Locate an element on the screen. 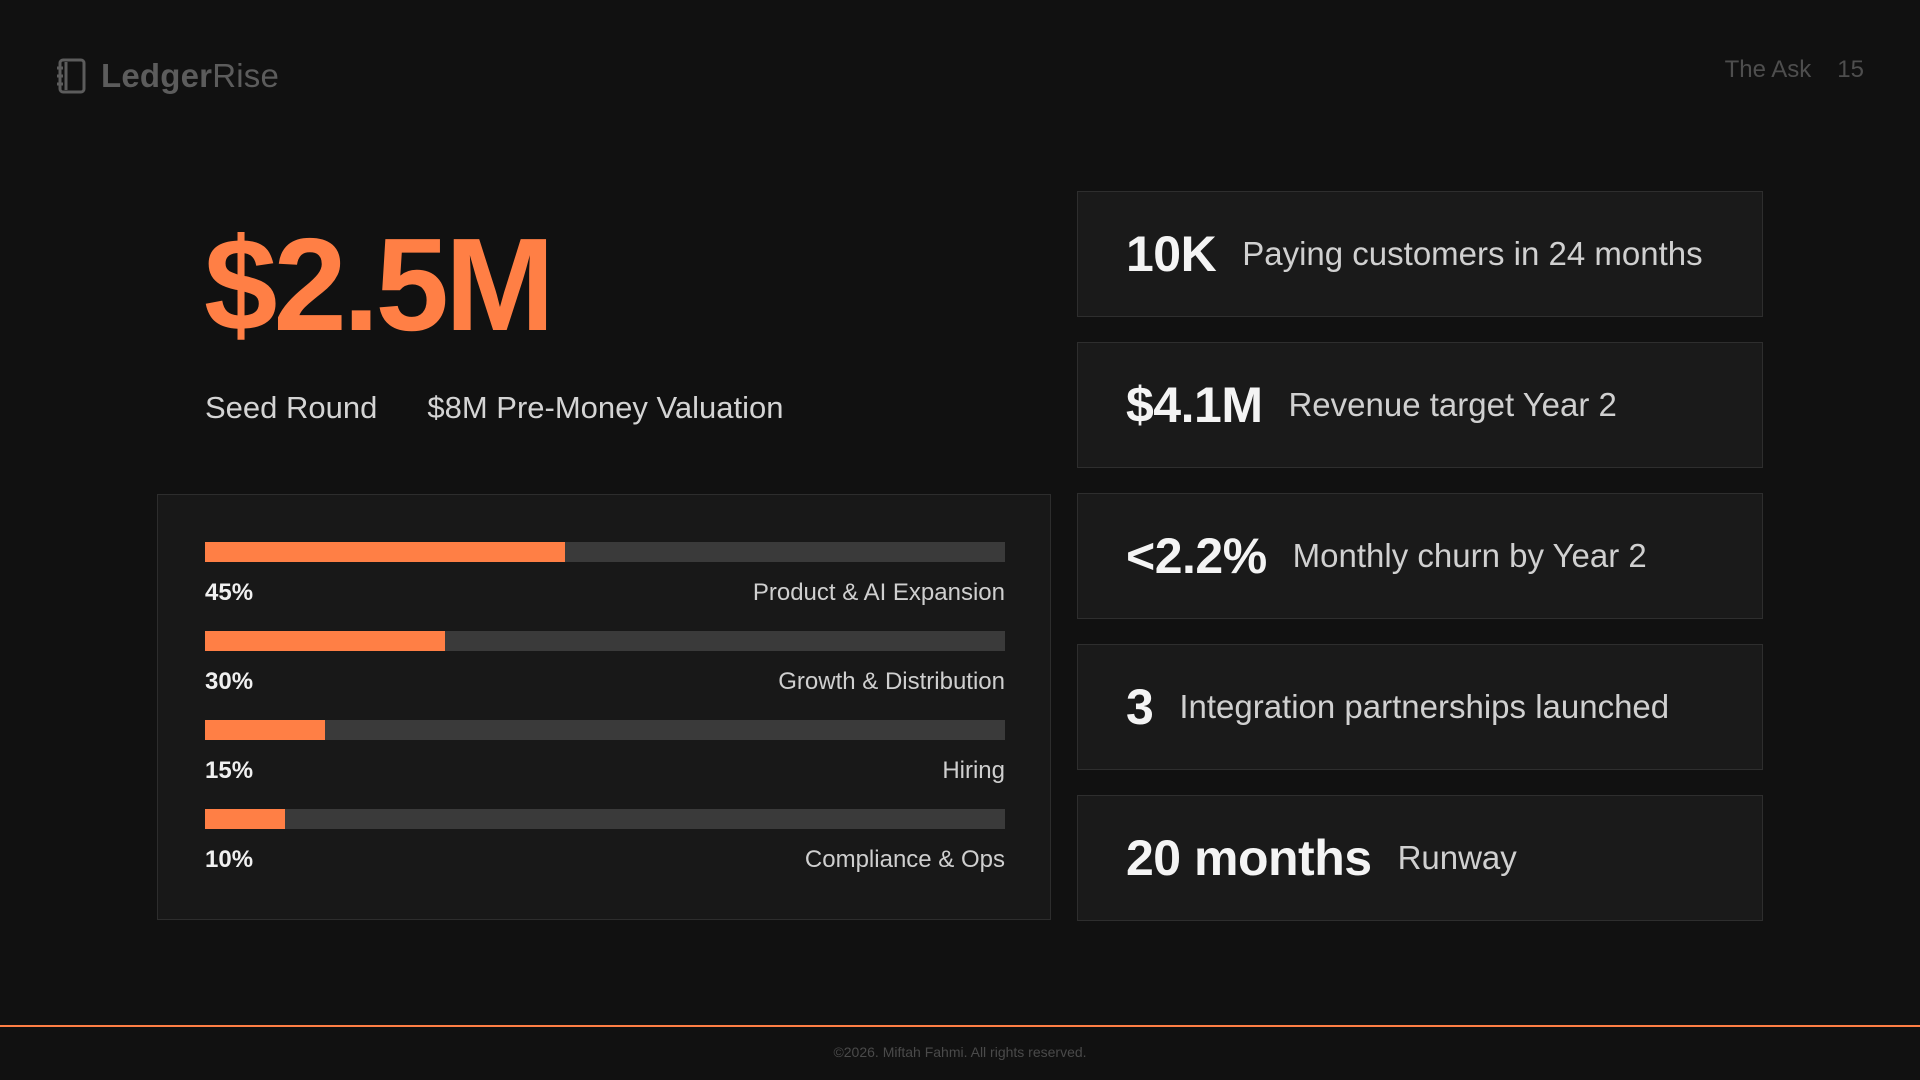 The image size is (1920, 1080). allocation-row: 45% Product & AI Expansion is located at coordinates (605, 578).